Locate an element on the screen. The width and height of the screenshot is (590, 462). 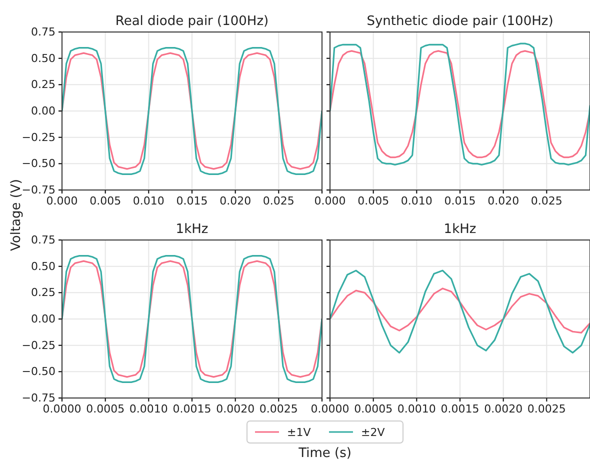
y-axis-title: Voltage (V) is located at coordinates (16, 215).